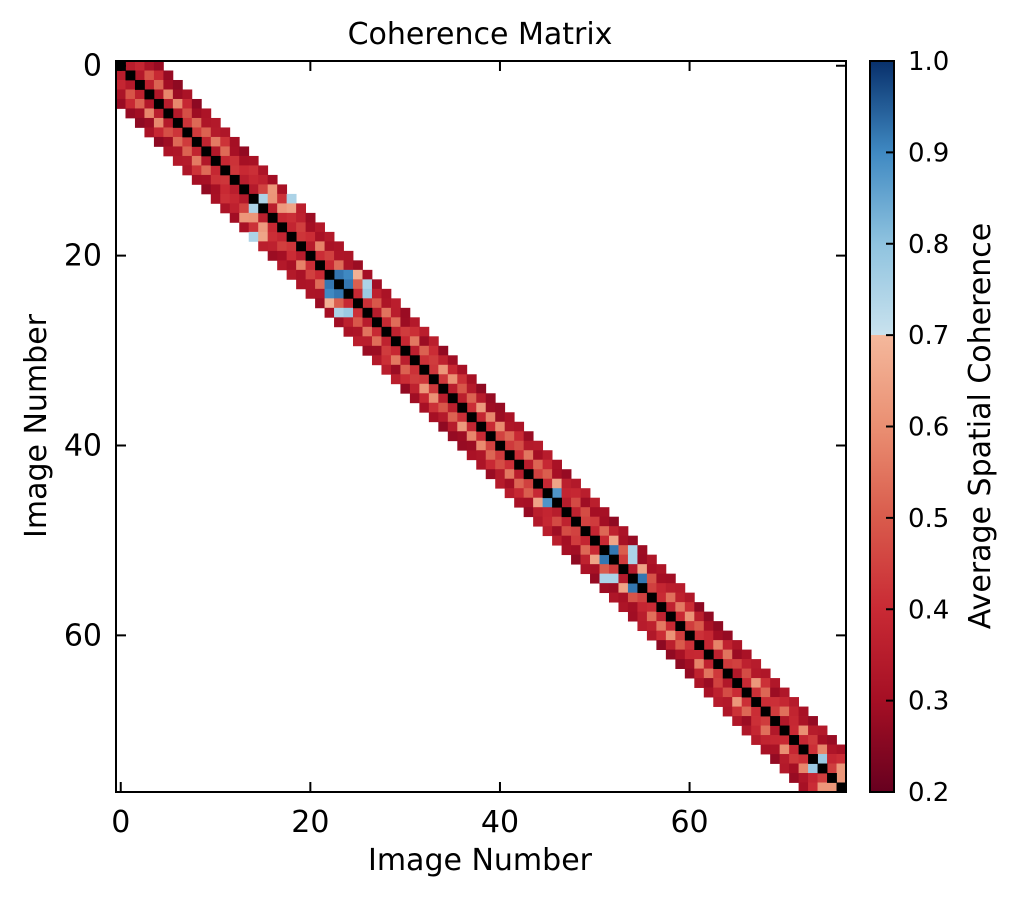  I want to click on colorbar-tick-label: 1.0, so click(928, 62).